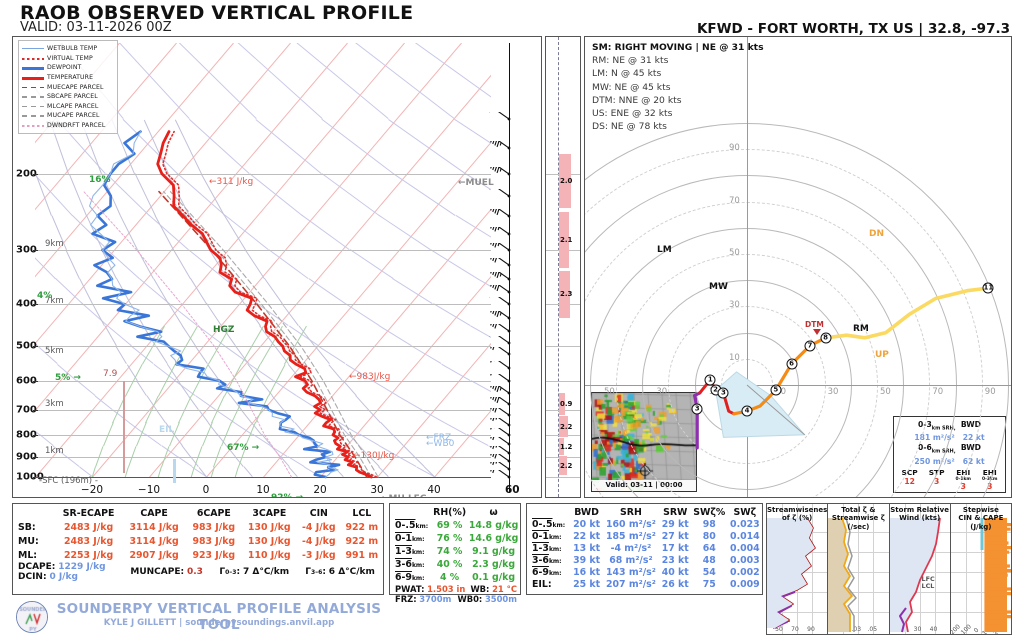  I want to click on gamma-symbol-1: Γ, so click(222, 572).